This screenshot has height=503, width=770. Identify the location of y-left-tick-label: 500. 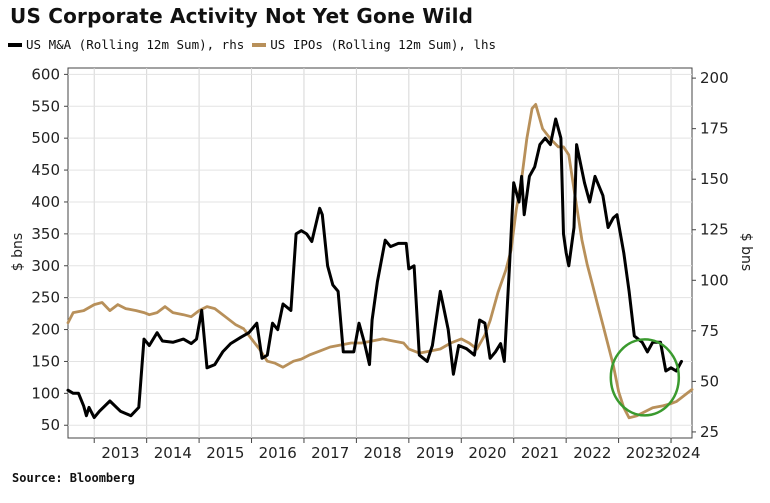
(45, 138).